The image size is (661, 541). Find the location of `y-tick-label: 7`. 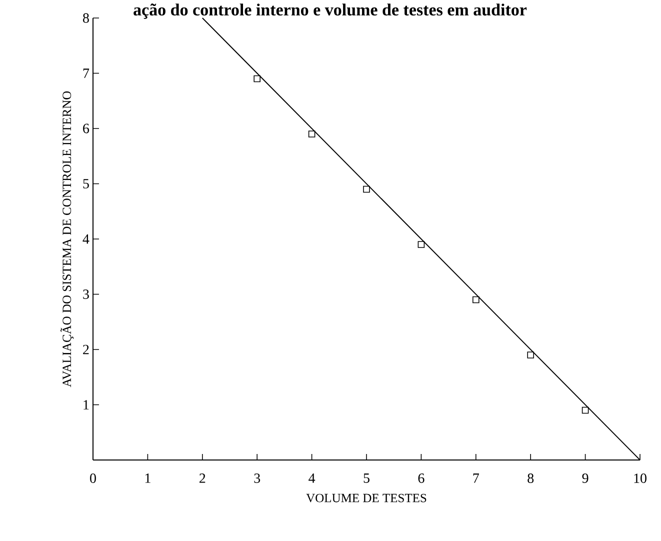

y-tick-label: 7 is located at coordinates (86, 73).